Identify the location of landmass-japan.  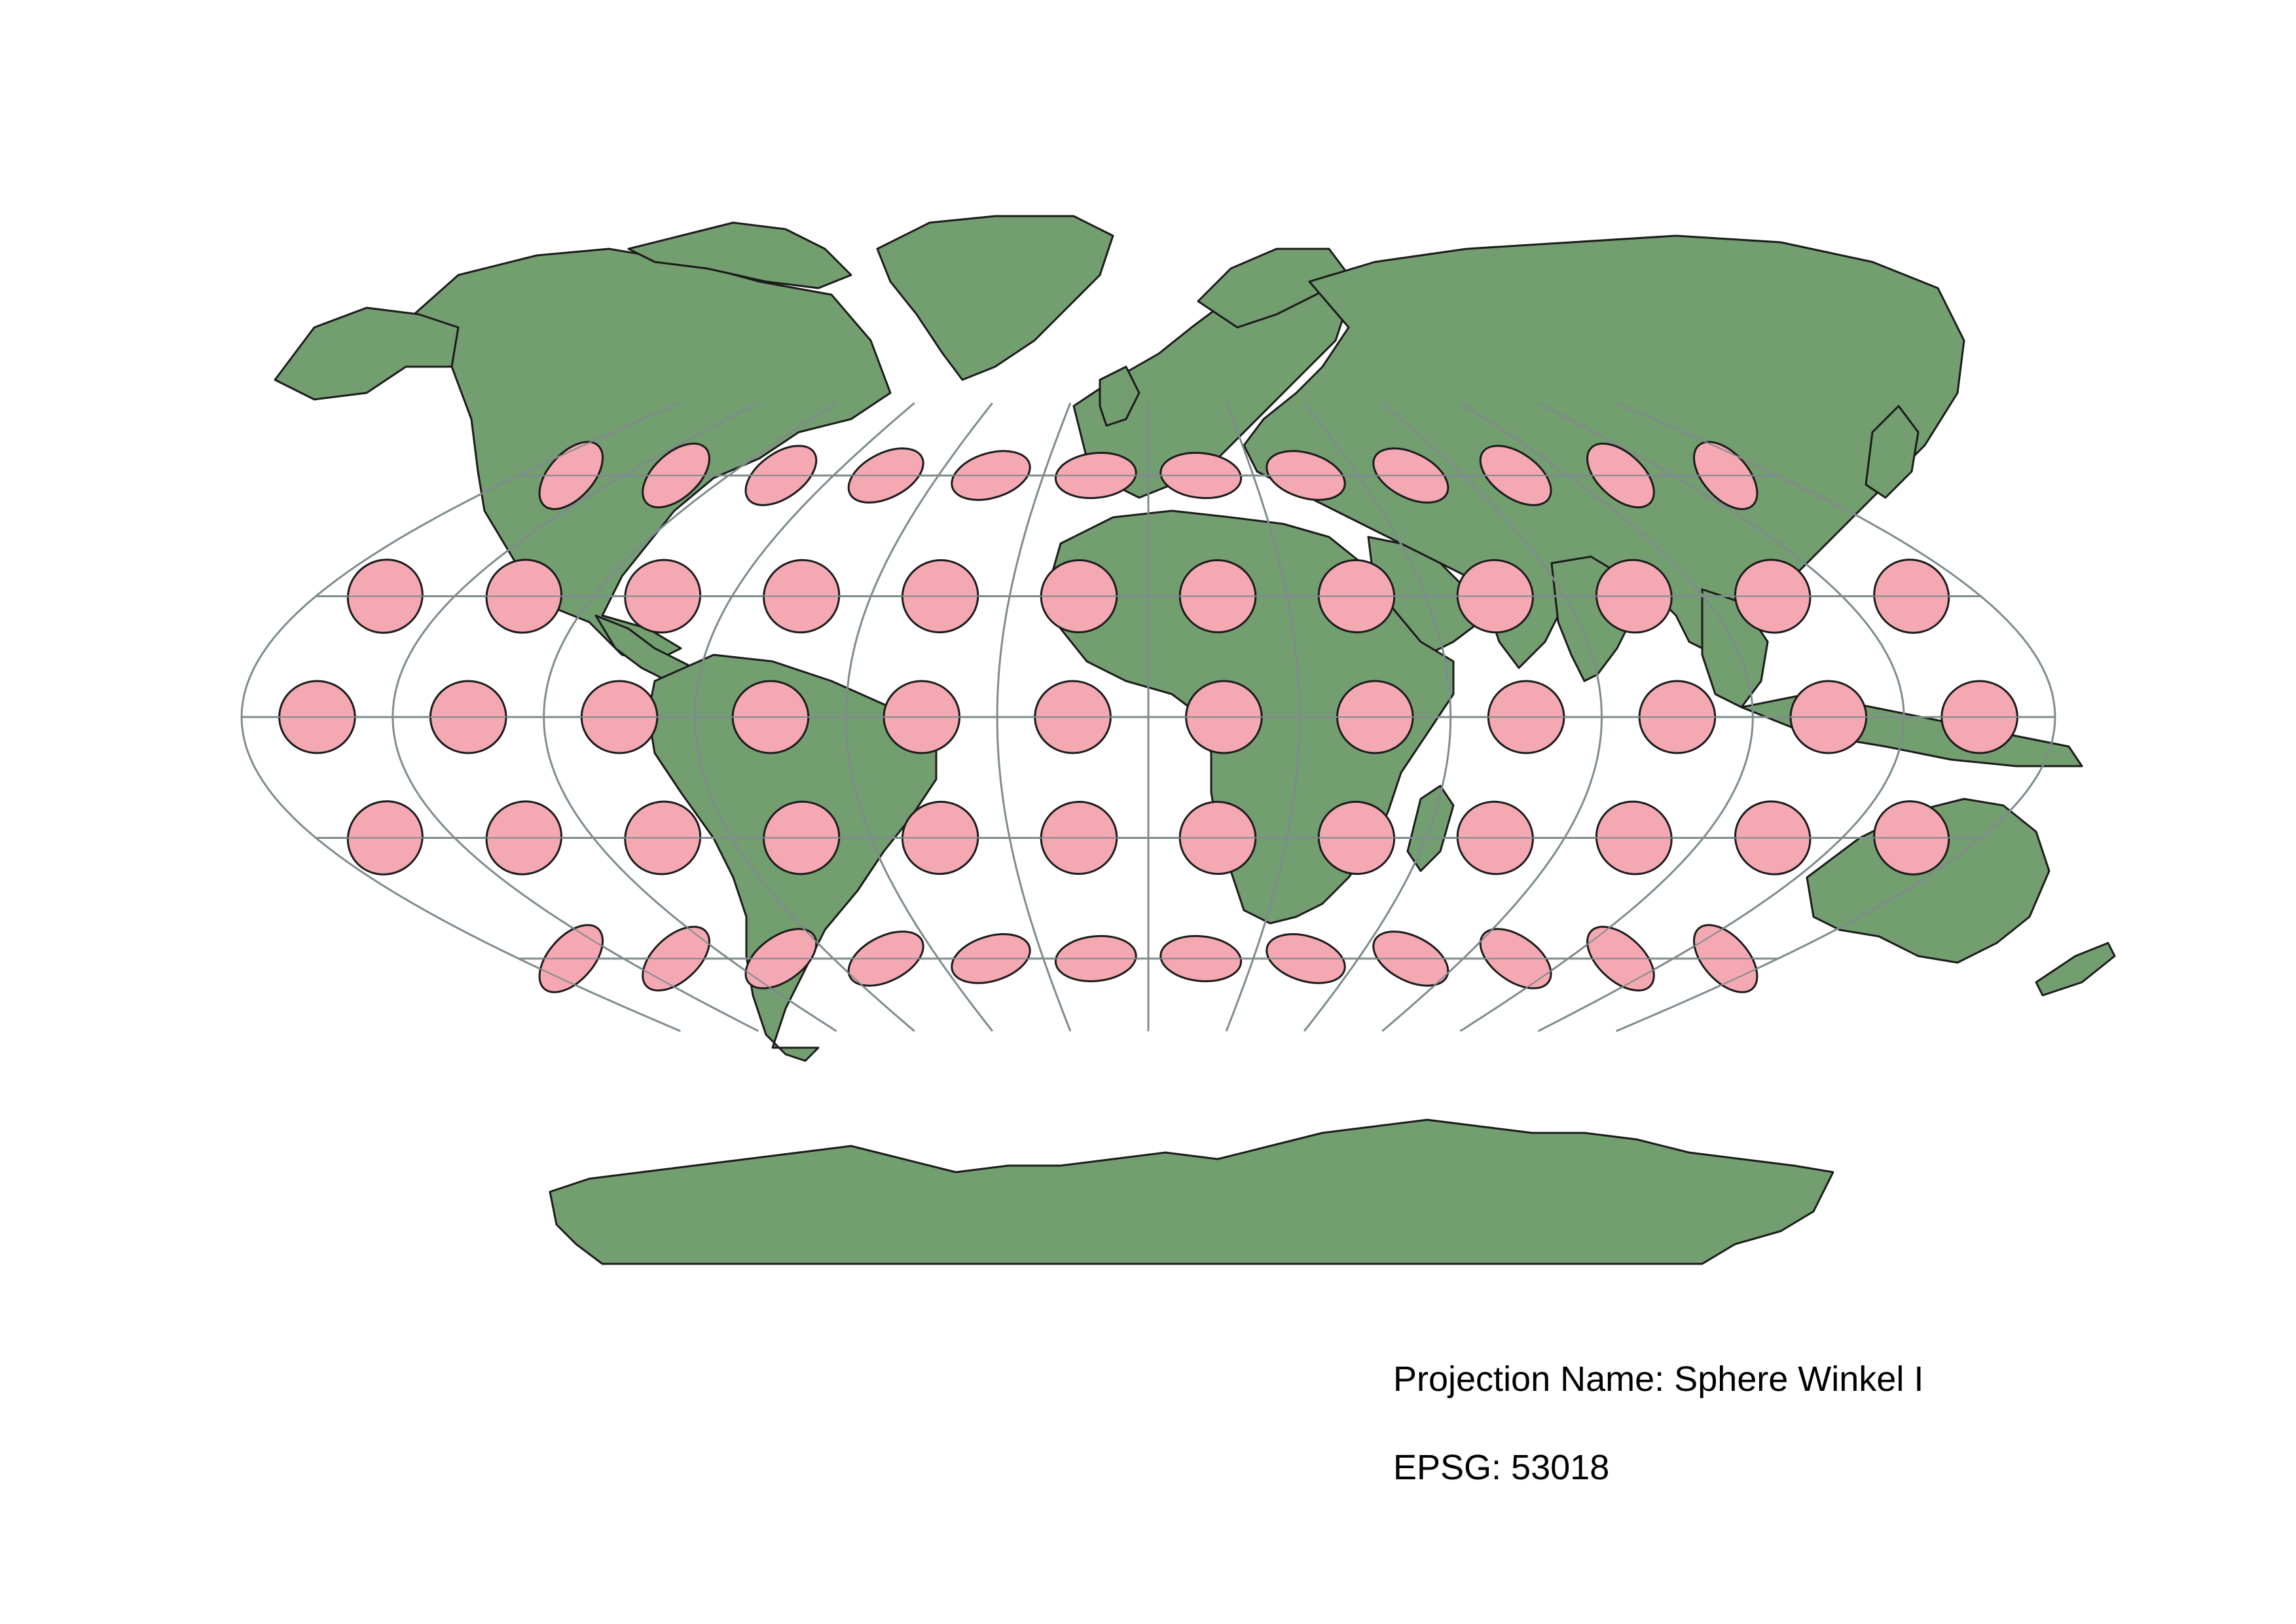
(1892, 452).